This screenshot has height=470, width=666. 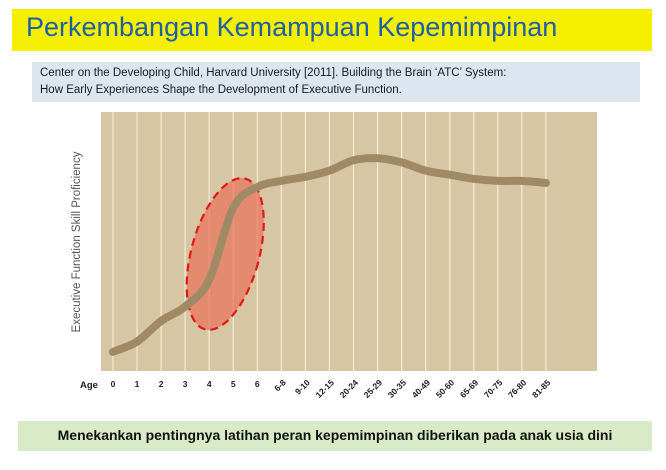 What do you see at coordinates (77, 241) in the screenshot?
I see `y-axis-label: Executive Function Skill Proficiency` at bounding box center [77, 241].